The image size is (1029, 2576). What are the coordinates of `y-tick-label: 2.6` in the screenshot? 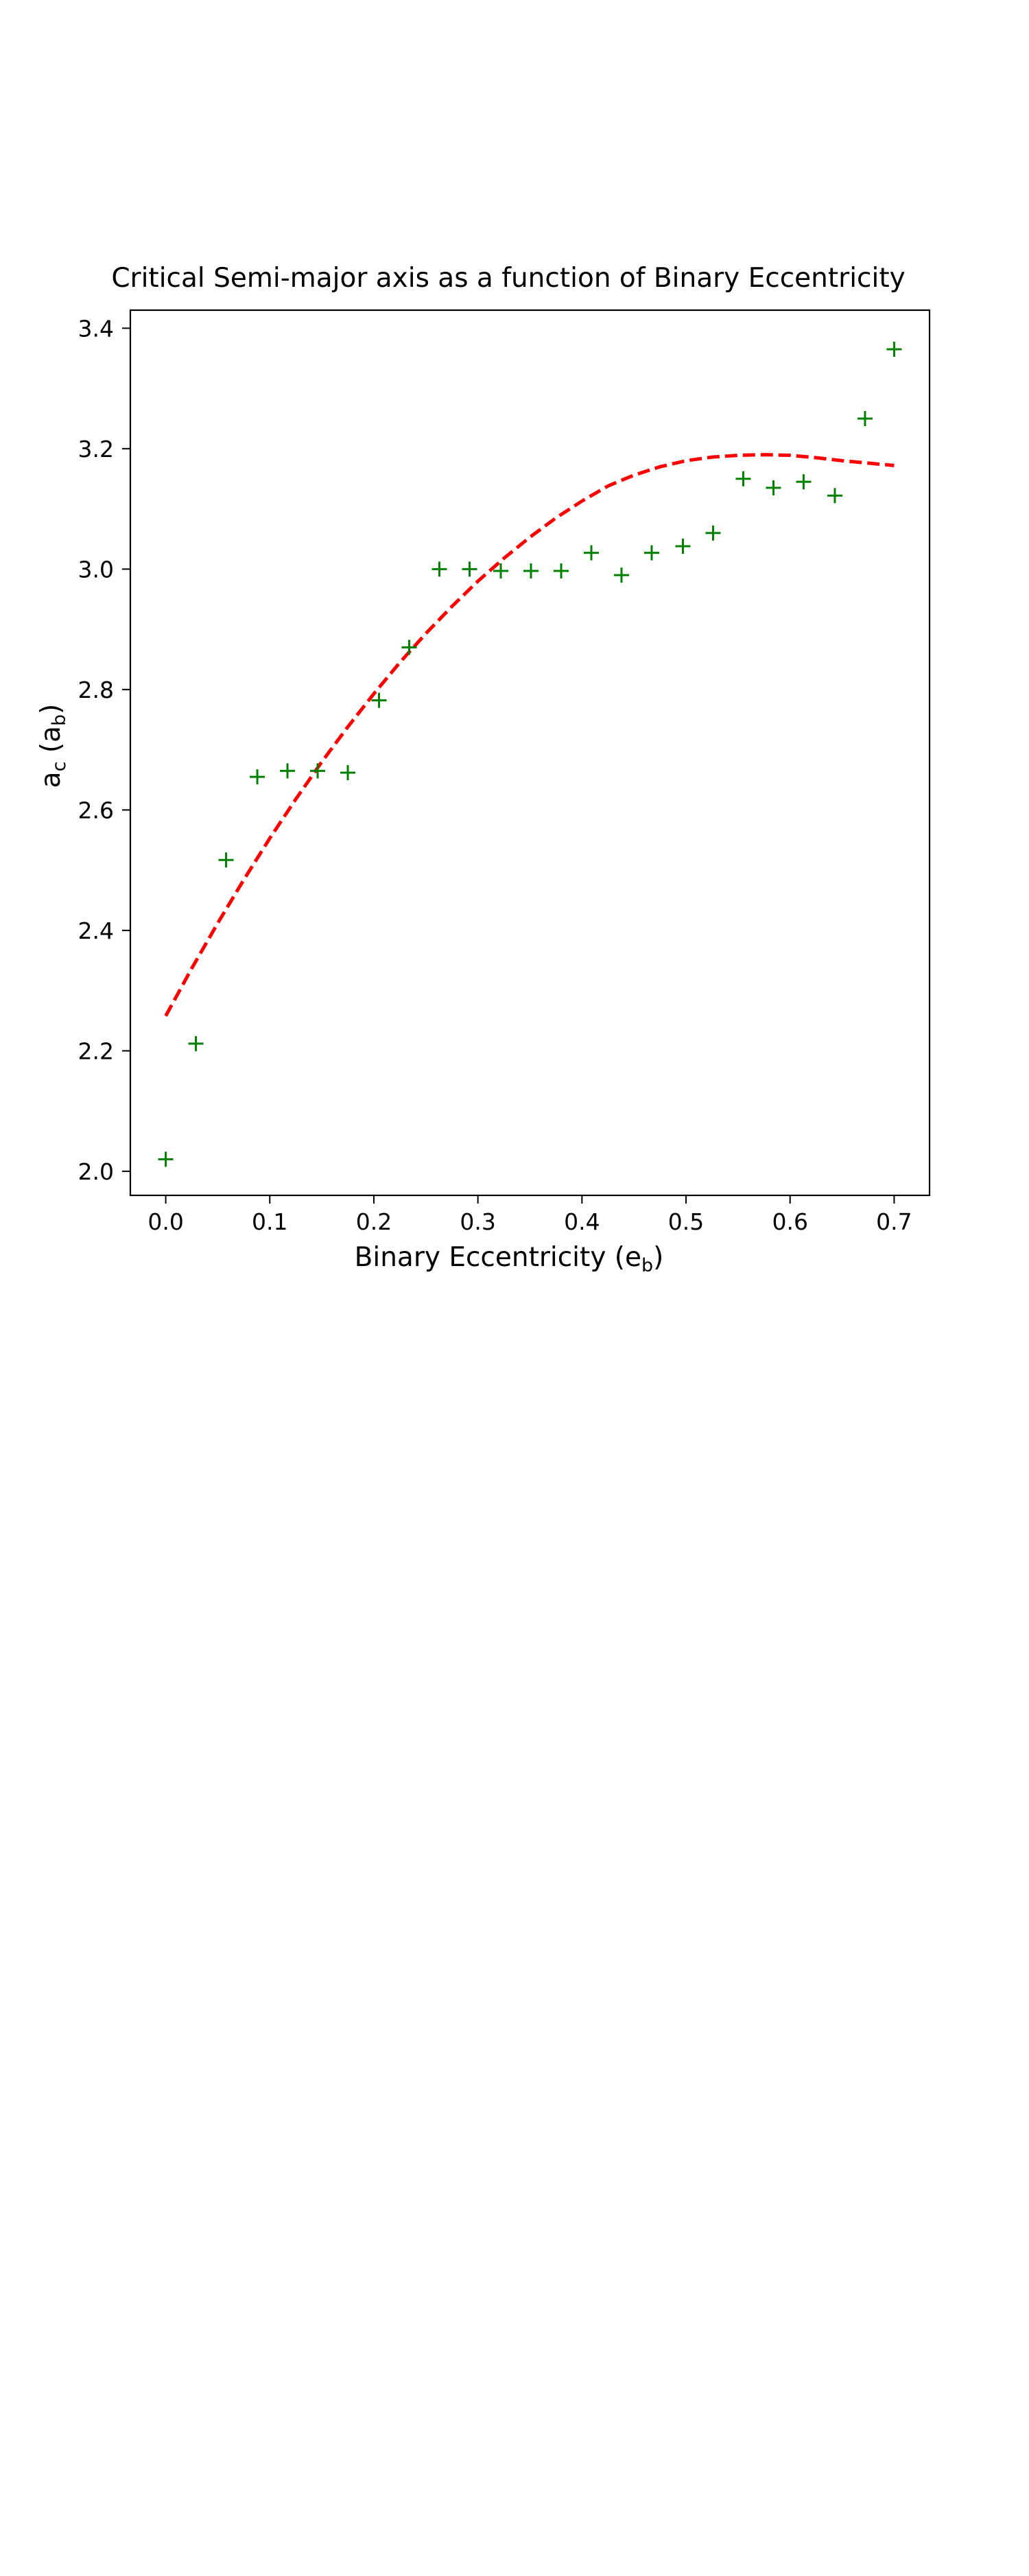 It's located at (96, 810).